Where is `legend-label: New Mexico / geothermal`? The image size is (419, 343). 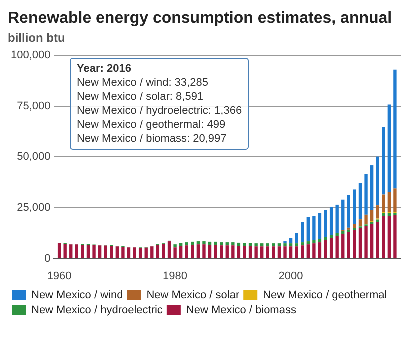
legend-label: New Mexico / geothermal is located at coordinates (325, 296).